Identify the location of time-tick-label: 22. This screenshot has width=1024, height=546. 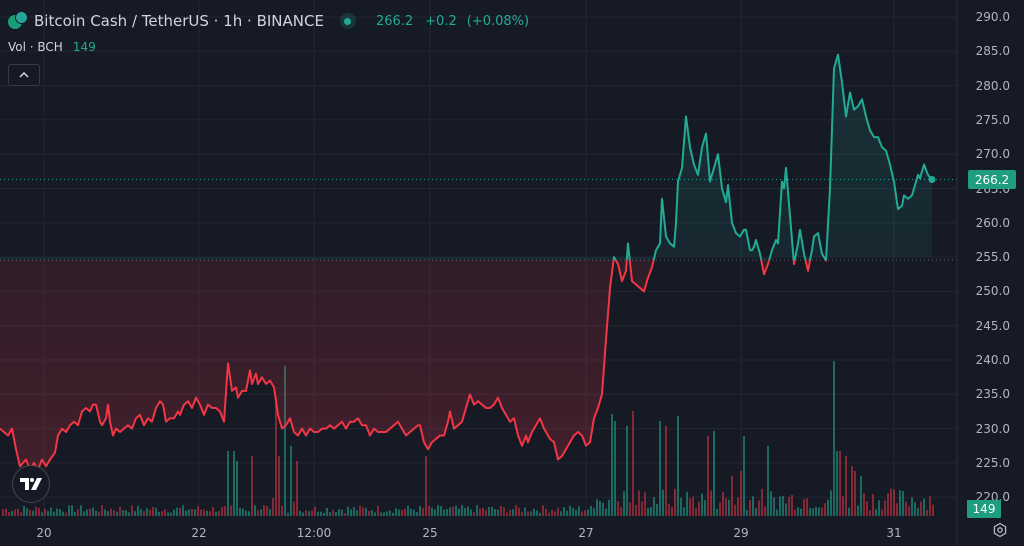
(199, 533).